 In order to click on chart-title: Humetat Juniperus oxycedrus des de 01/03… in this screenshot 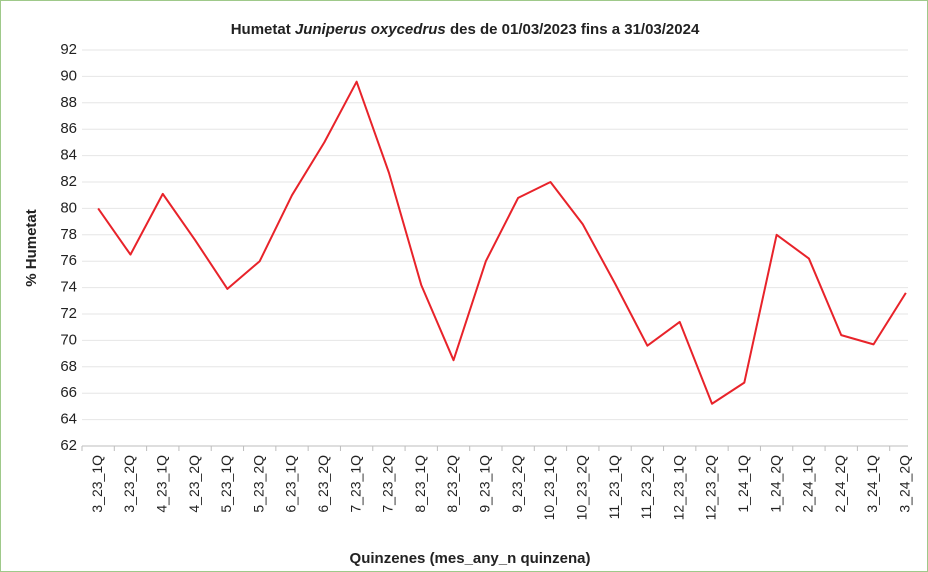, I will do `click(465, 29)`.